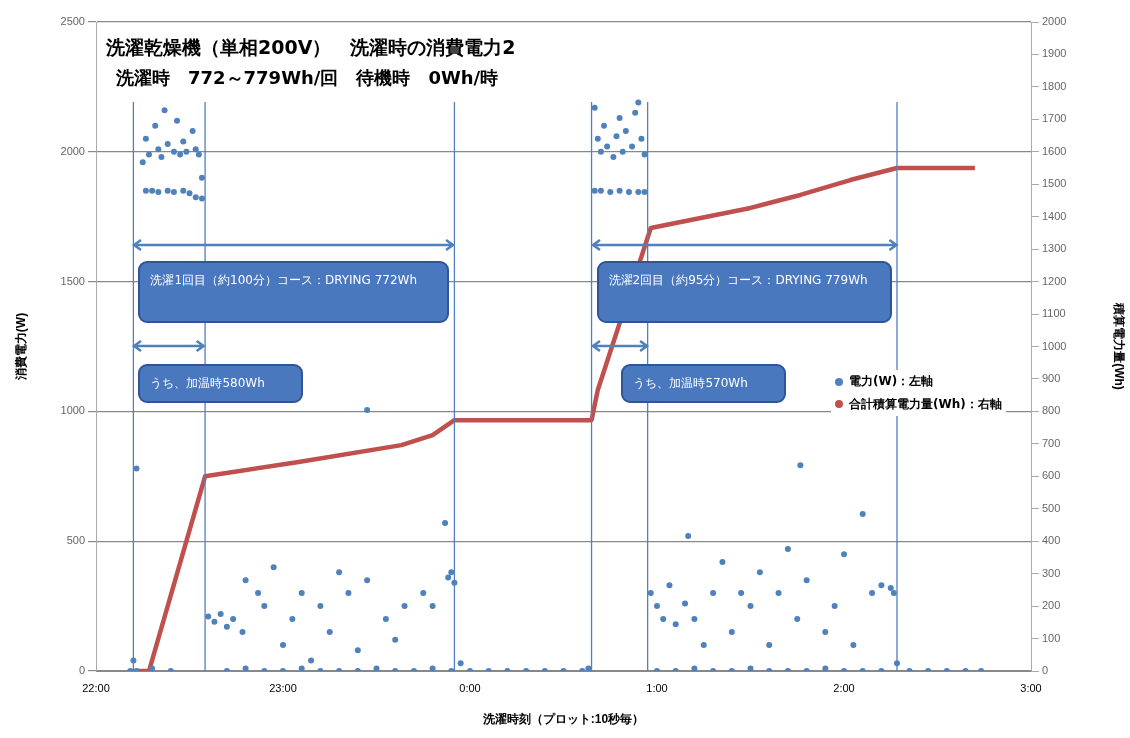 The height and width of the screenshot is (738, 1130). I want to click on y2-tick-label: 1200, so click(1054, 280).